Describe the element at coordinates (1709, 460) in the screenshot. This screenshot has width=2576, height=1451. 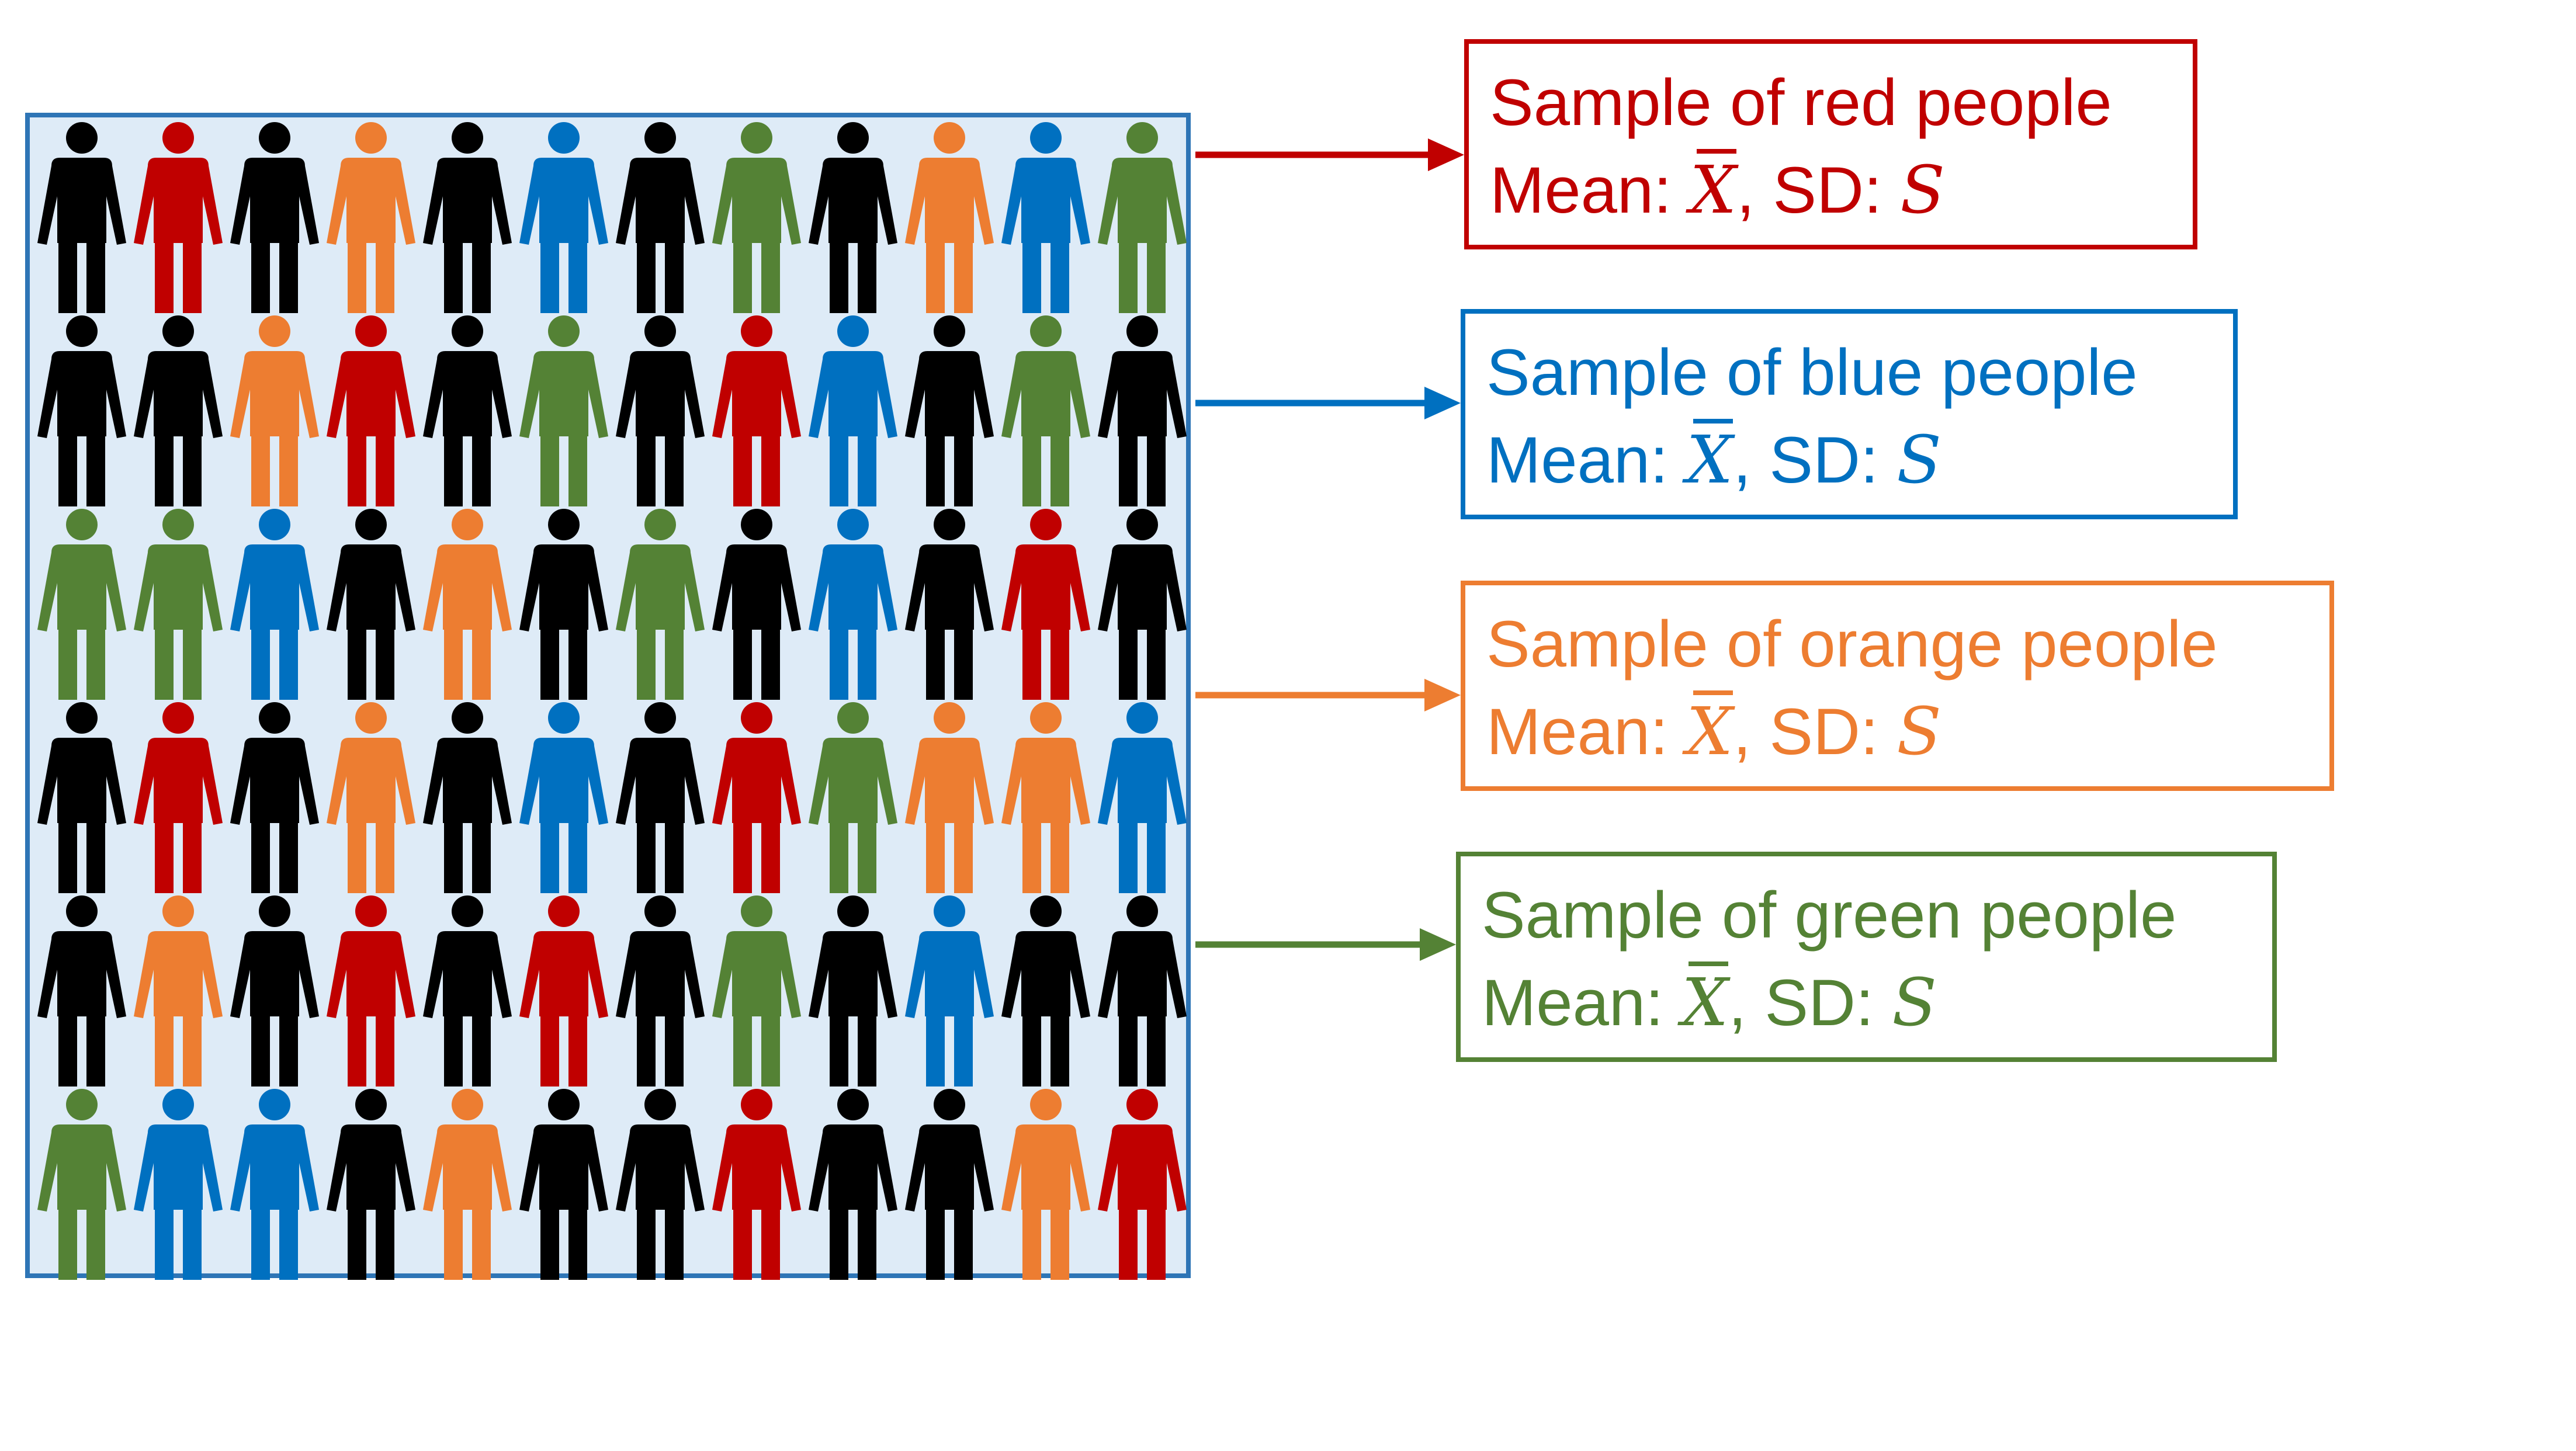
I see `mean-symbol-blue: X` at that location.